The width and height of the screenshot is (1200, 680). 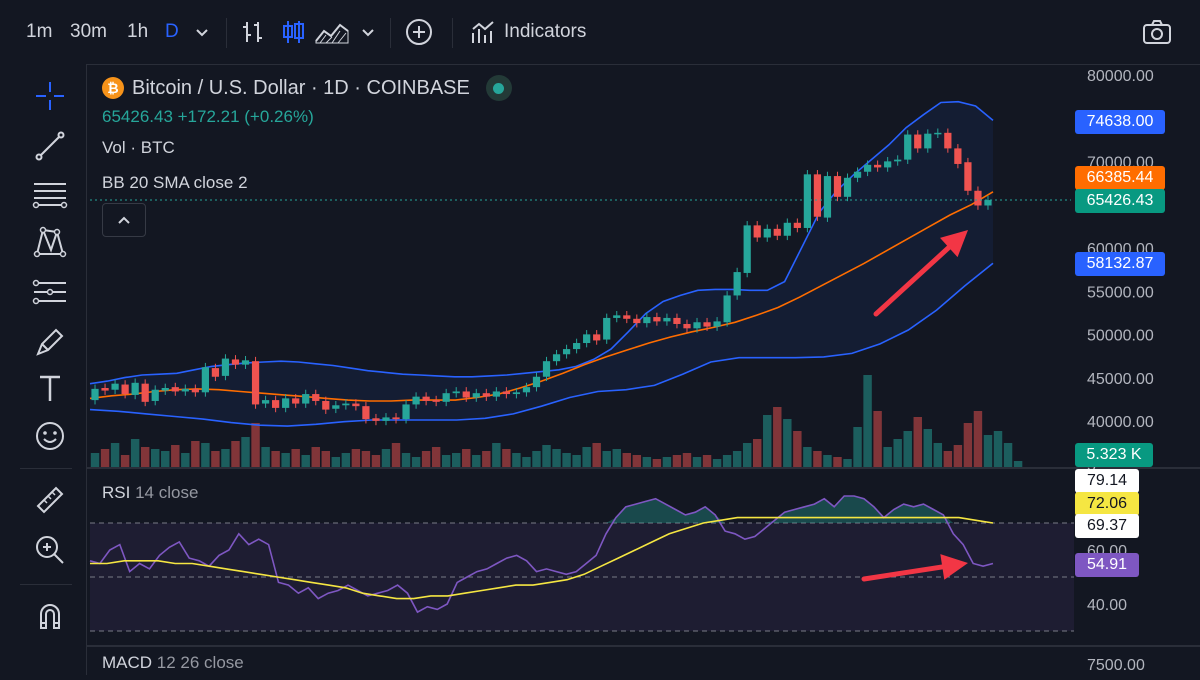 I want to click on price-change: 65426.43 +172.21 (+0.26%), so click(x=208, y=116).